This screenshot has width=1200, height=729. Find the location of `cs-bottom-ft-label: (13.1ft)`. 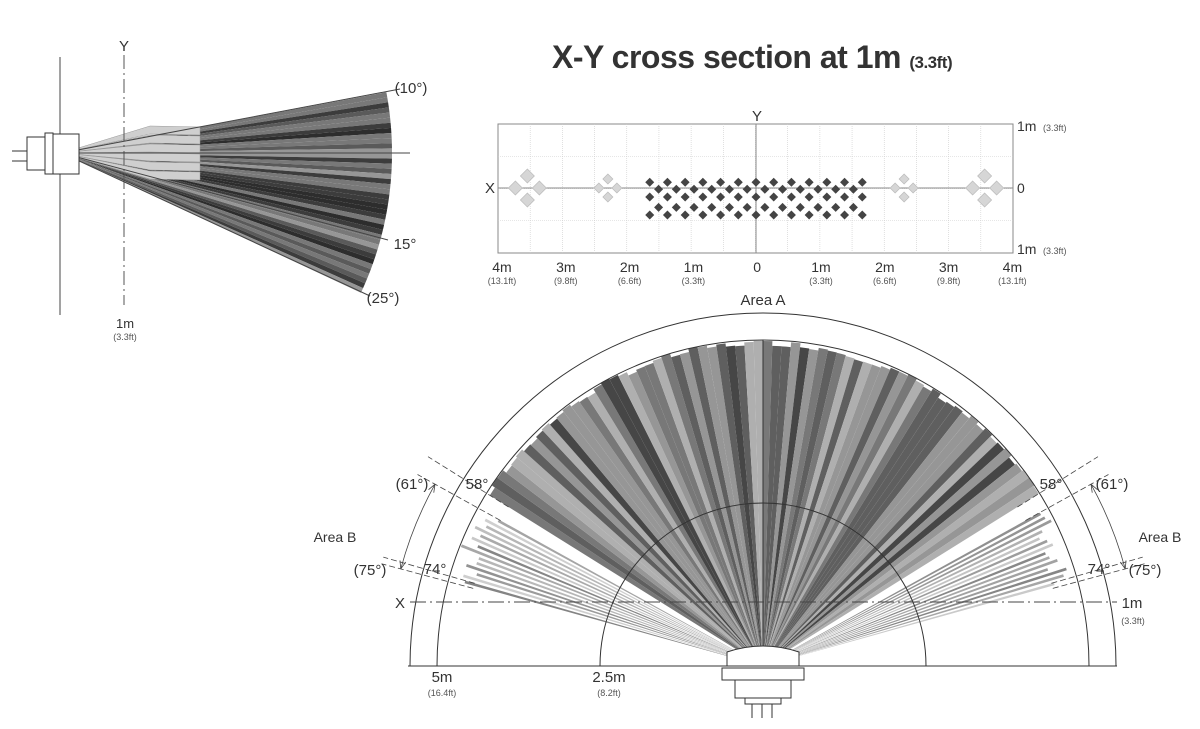

cs-bottom-ft-label: (13.1ft) is located at coordinates (502, 281).